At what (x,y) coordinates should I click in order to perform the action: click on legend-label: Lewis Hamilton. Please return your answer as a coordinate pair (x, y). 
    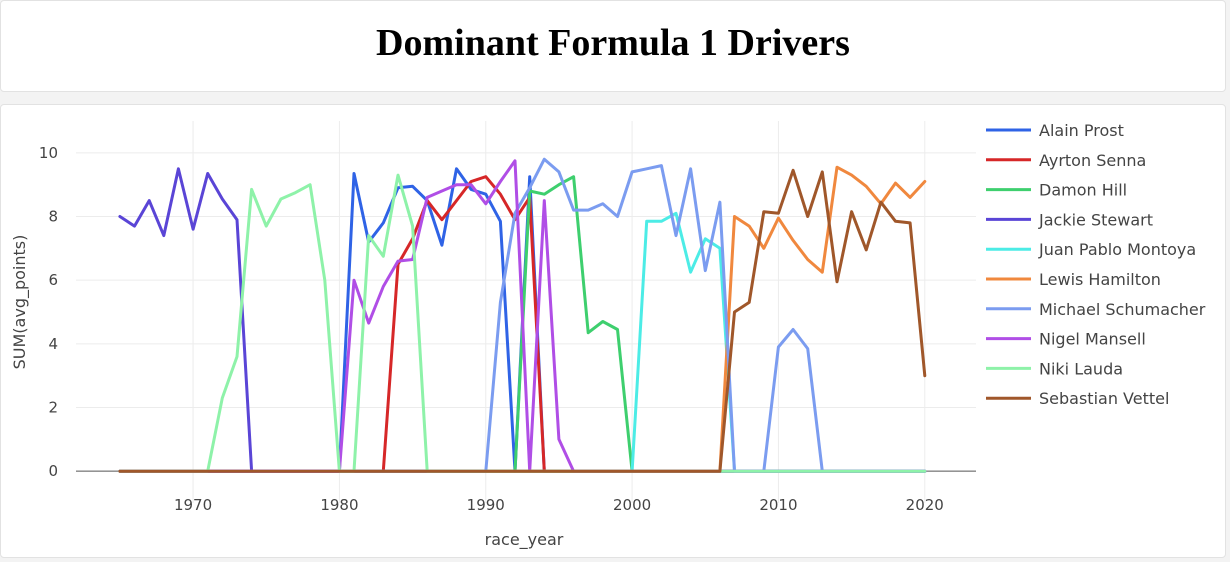
    Looking at the image, I should click on (1100, 279).